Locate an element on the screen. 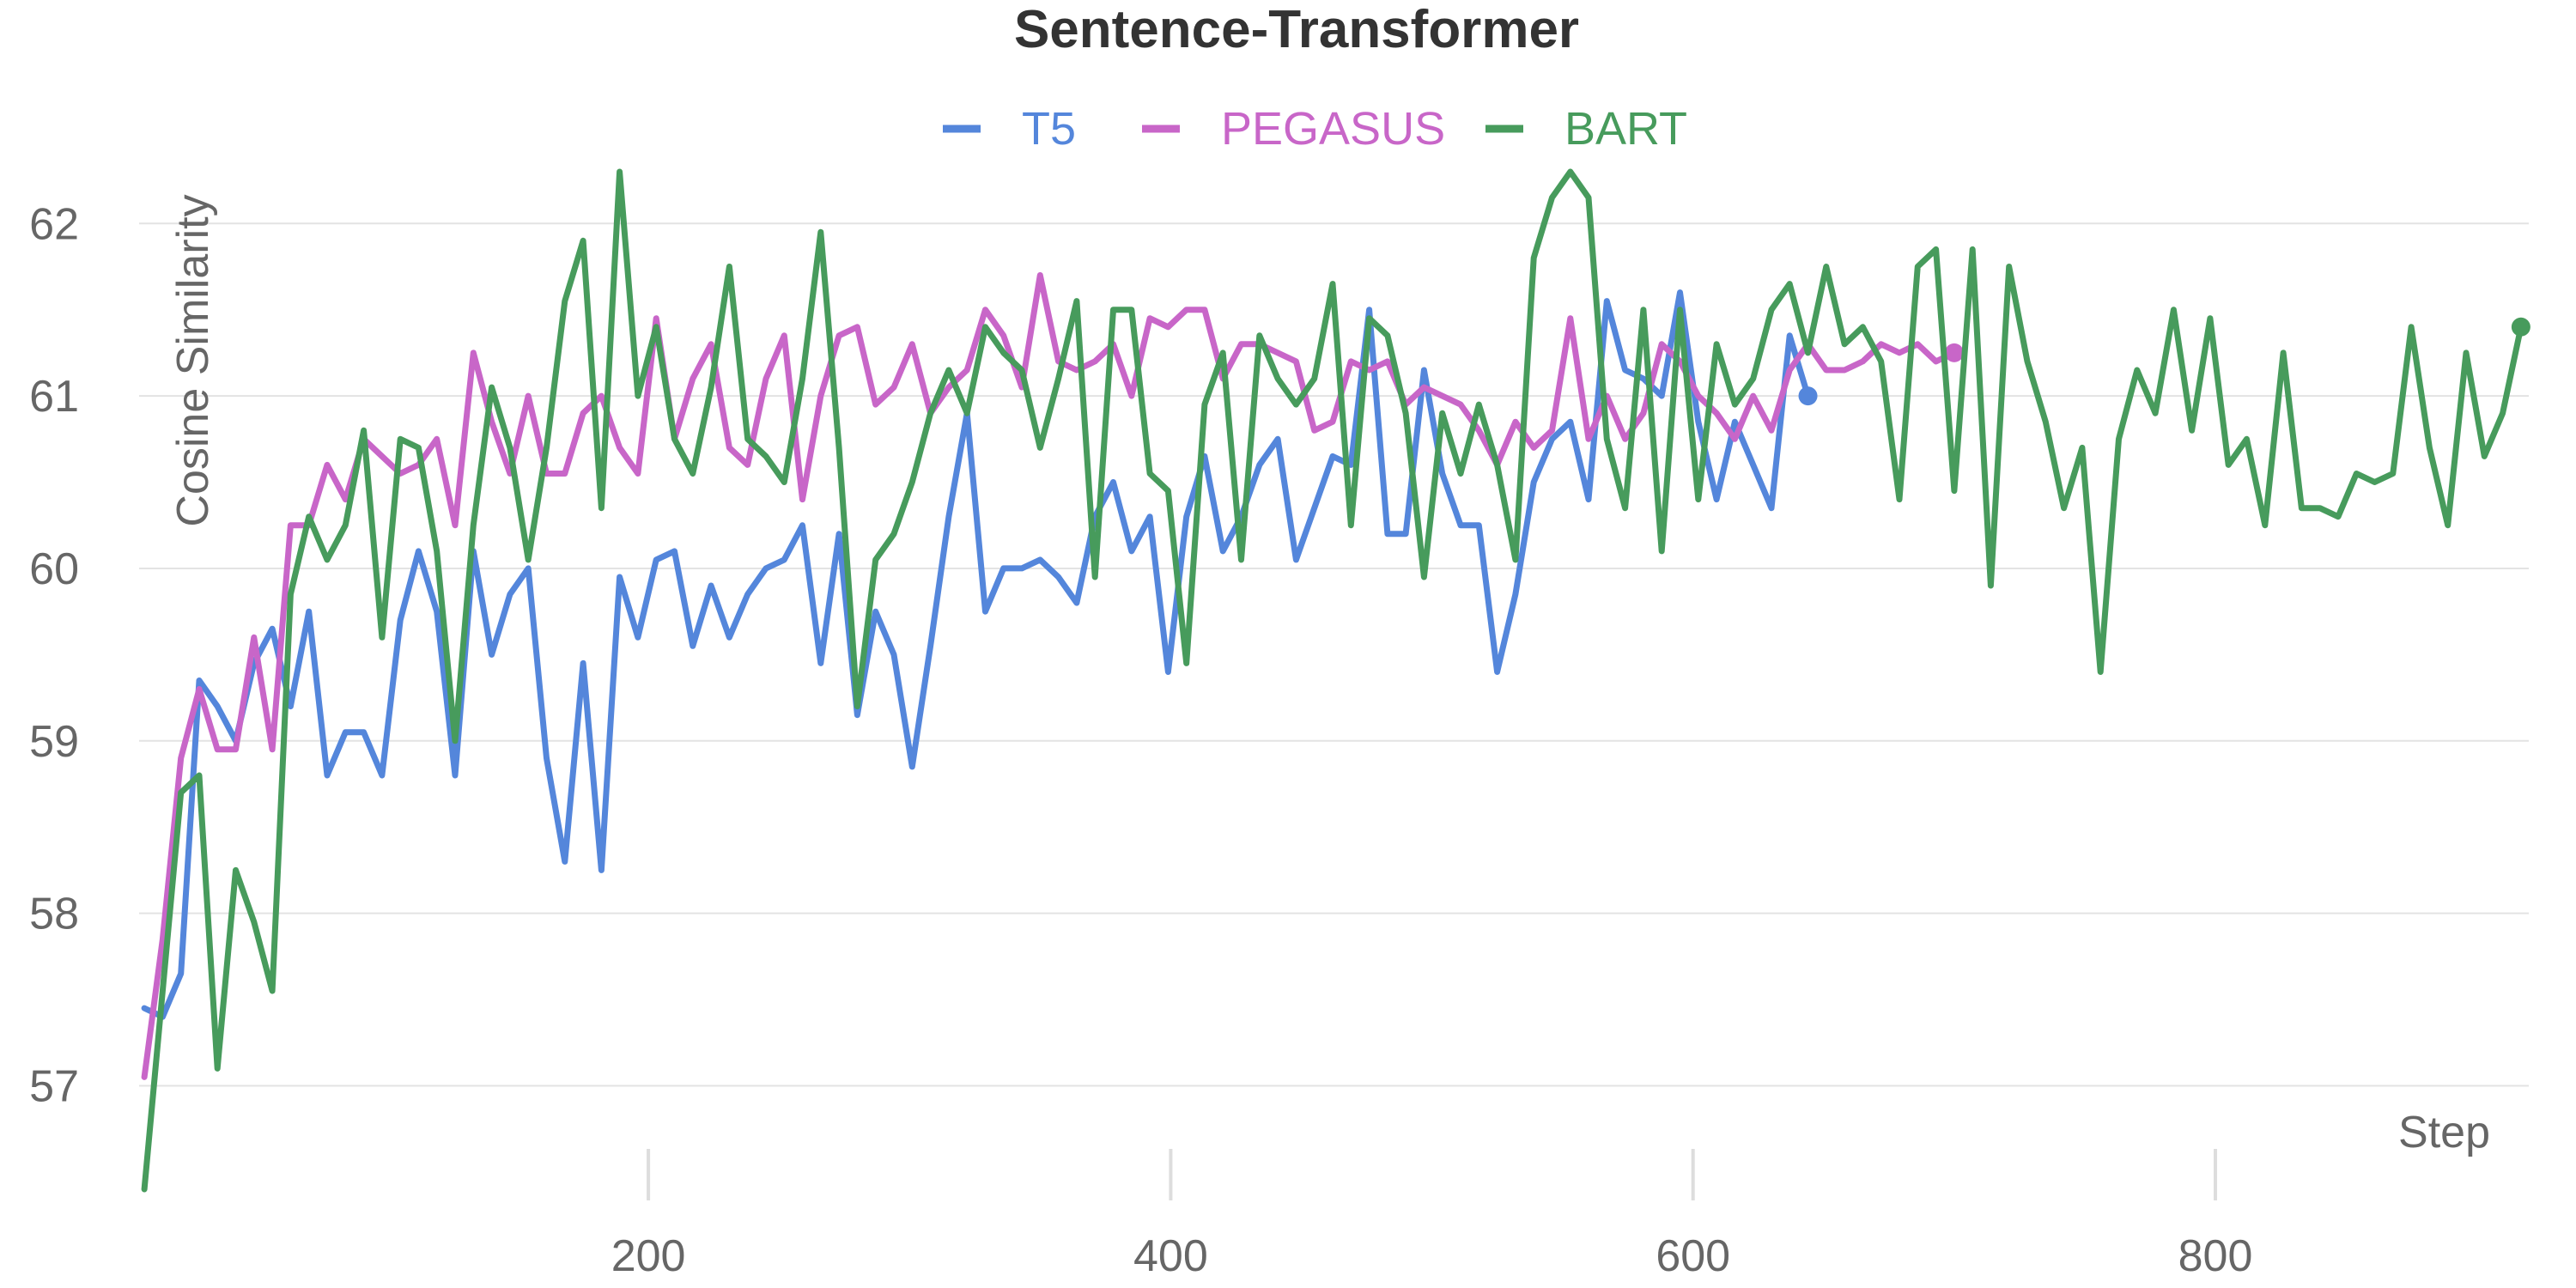 This screenshot has height=1288, width=2576. legend-label-t5: T5 is located at coordinates (1049, 129).